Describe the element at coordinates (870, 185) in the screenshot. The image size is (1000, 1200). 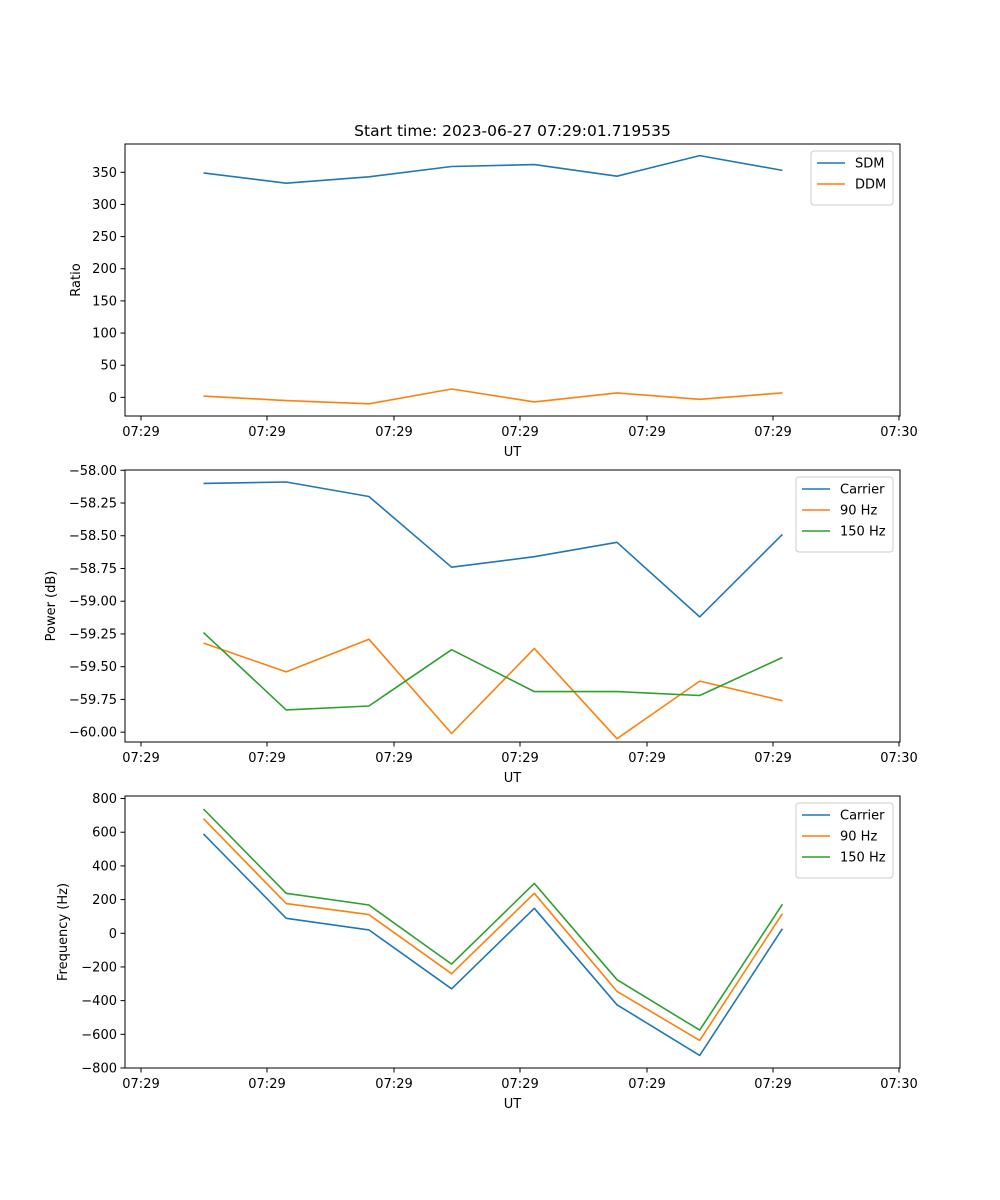
I see `legend-entry-label: DDM` at that location.